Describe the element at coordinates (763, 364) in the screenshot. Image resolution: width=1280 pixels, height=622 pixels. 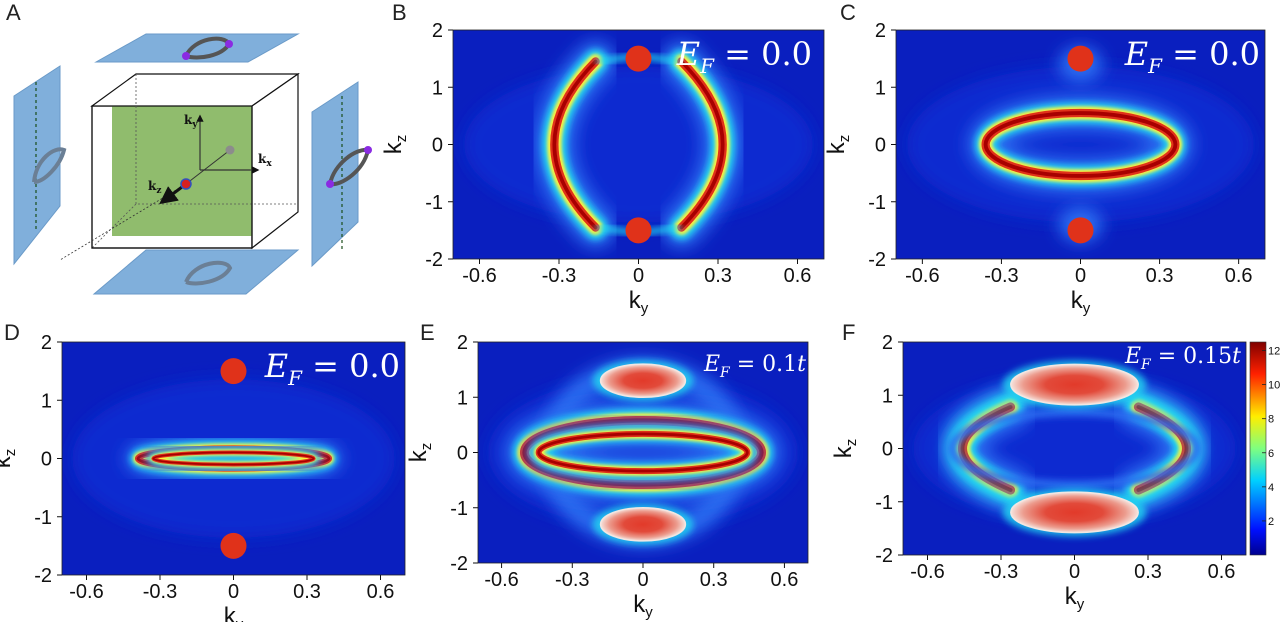
I see `fermi-value: = 0.1` at that location.